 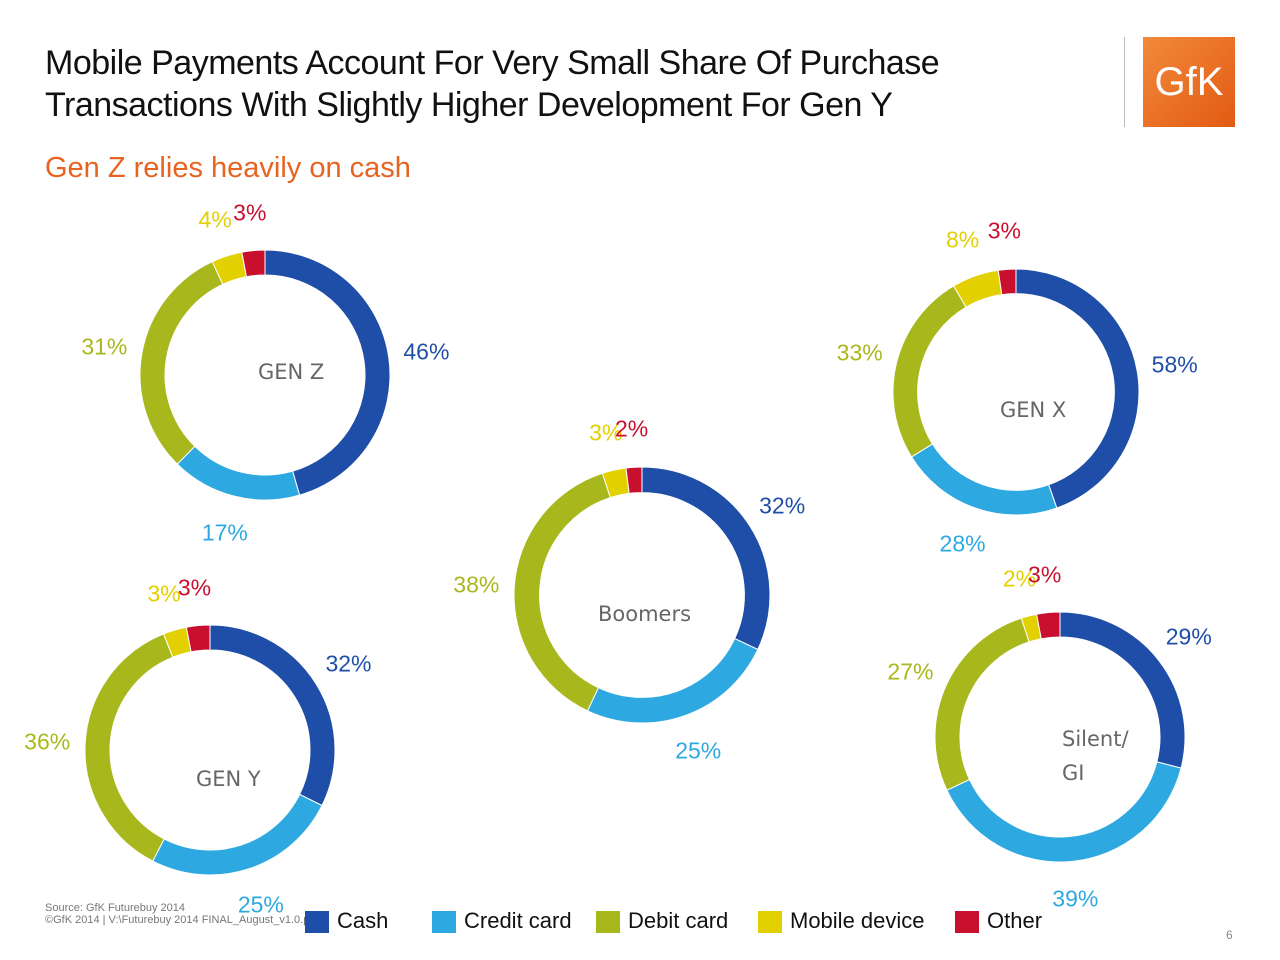 I want to click on value-label: 46%, so click(x=426, y=351).